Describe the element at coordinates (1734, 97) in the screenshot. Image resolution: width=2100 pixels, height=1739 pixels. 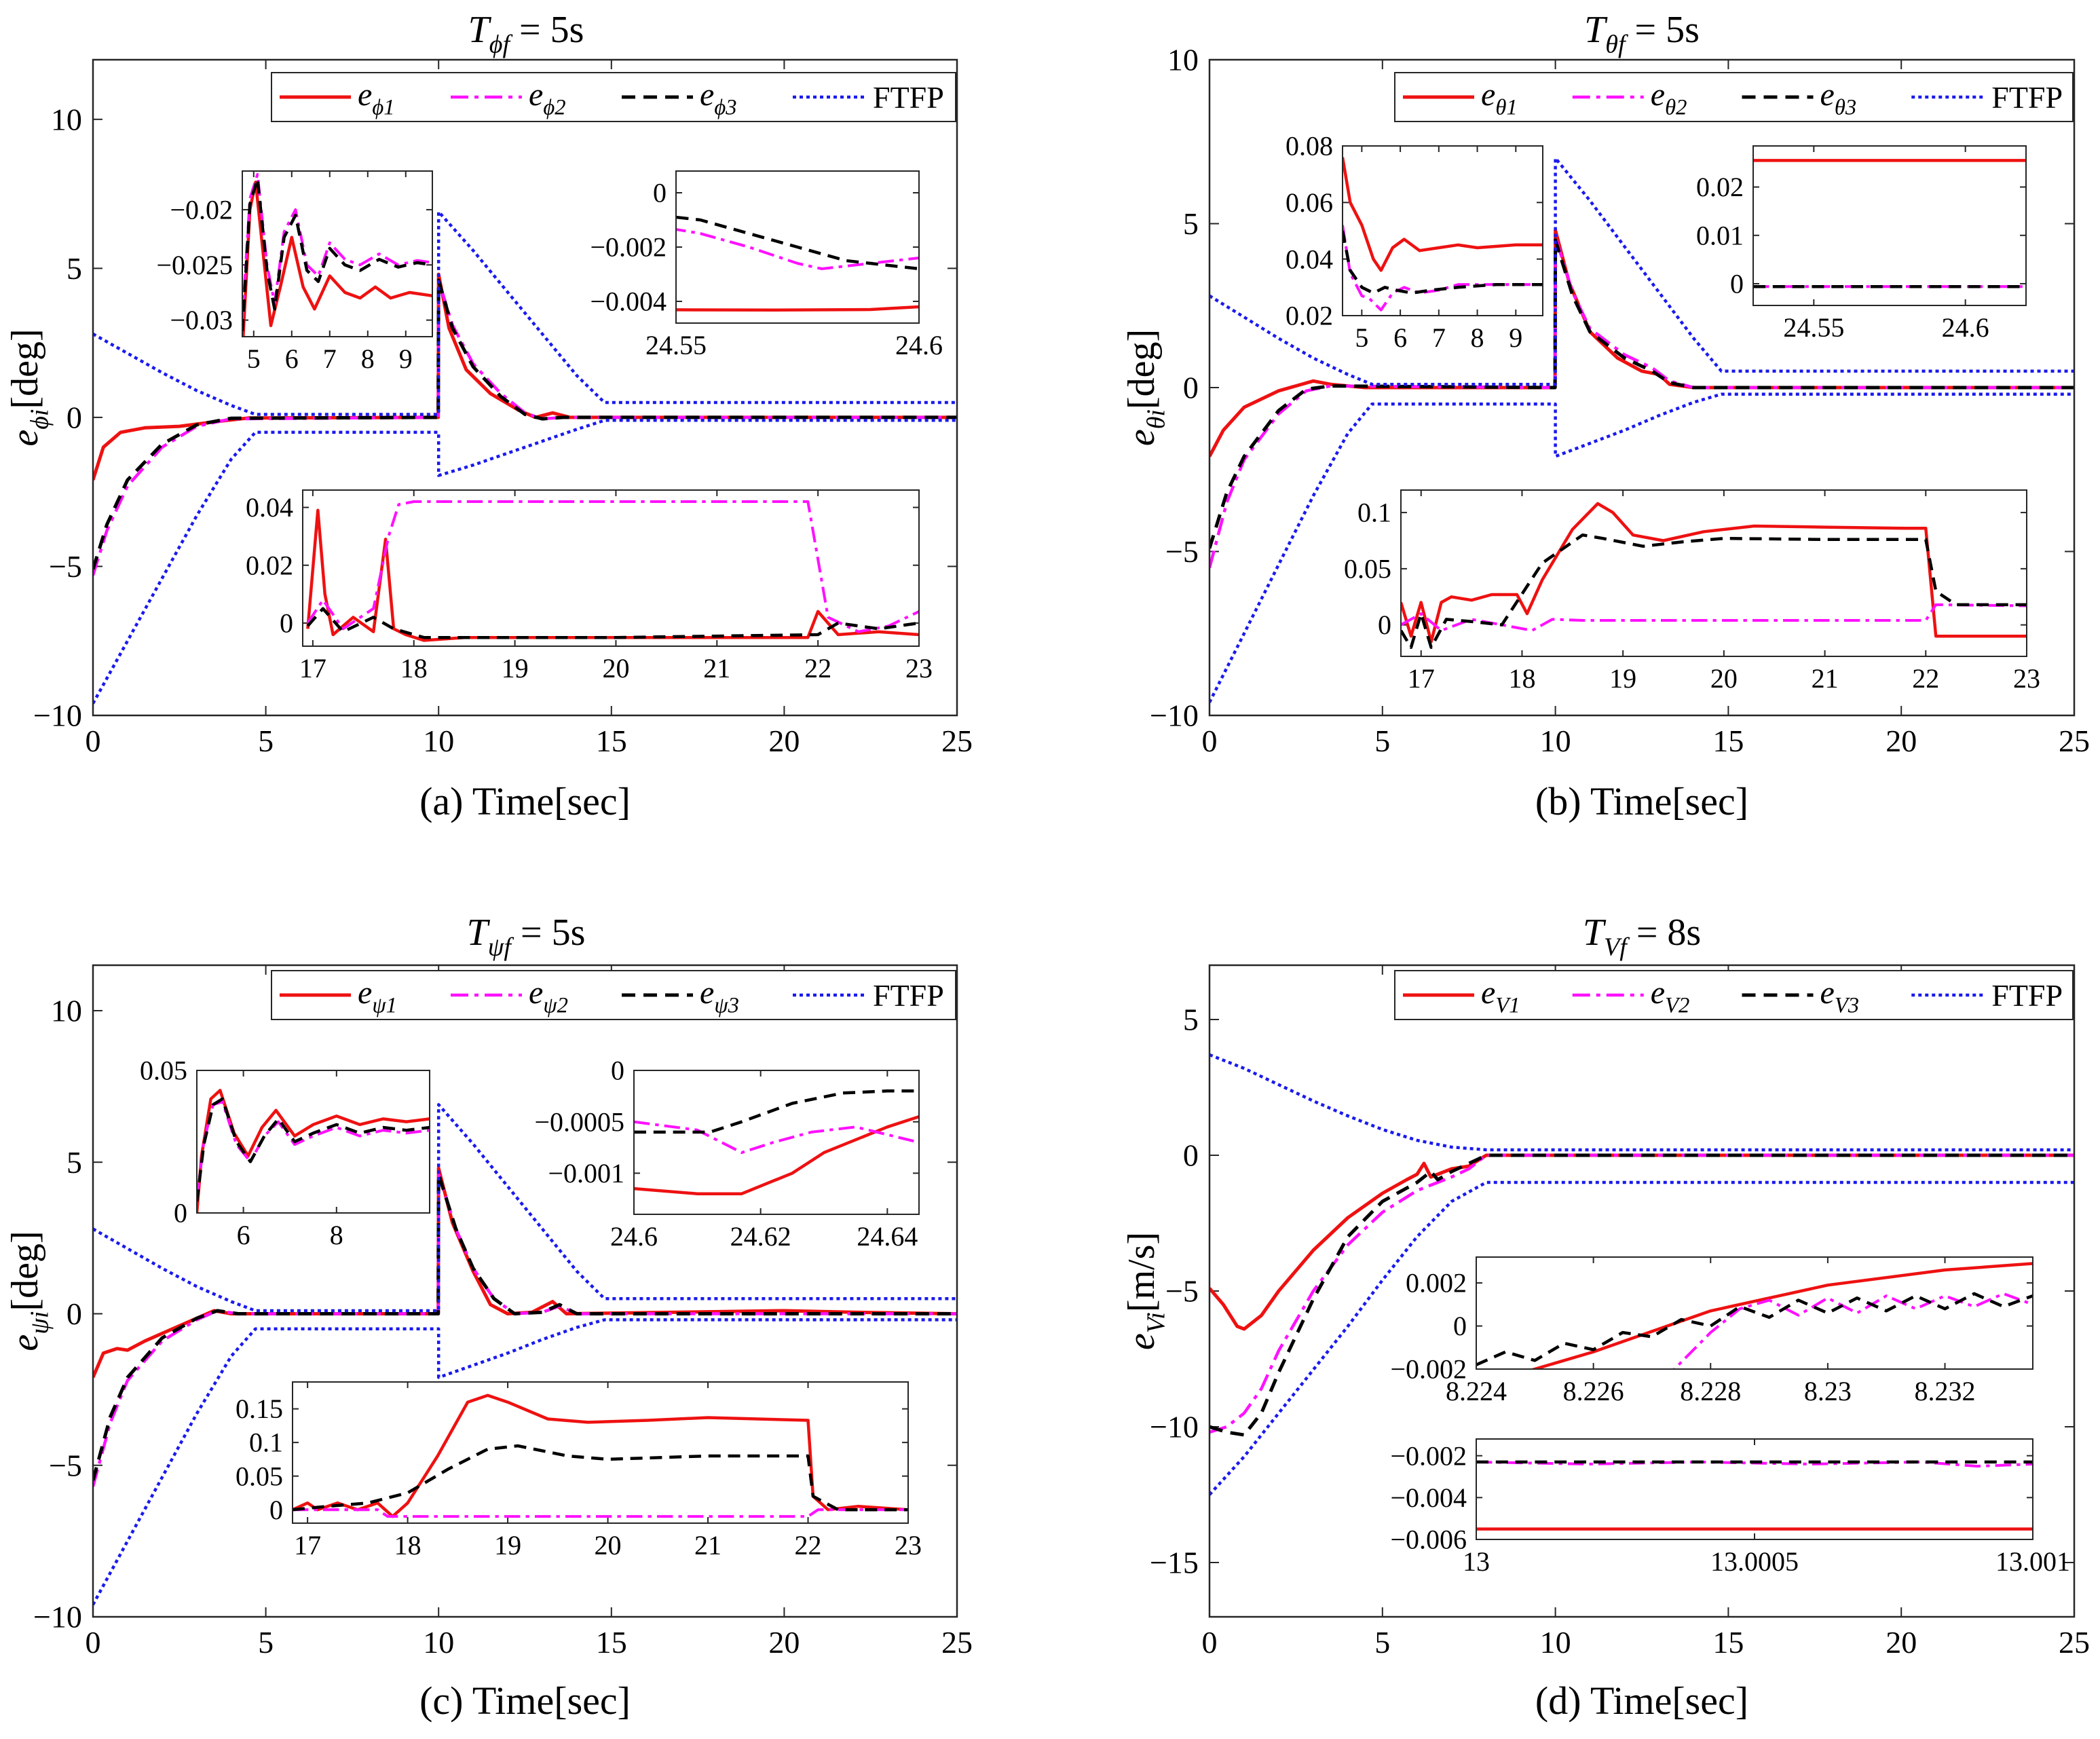
I see `panel-b-legend: eθ1 eθ2 eθ3 FTFP` at that location.